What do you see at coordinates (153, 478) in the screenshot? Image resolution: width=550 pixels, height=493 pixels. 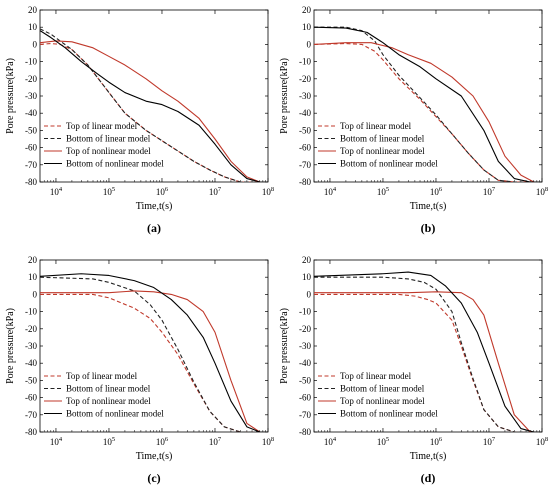 I see `panel-label: (c)` at bounding box center [153, 478].